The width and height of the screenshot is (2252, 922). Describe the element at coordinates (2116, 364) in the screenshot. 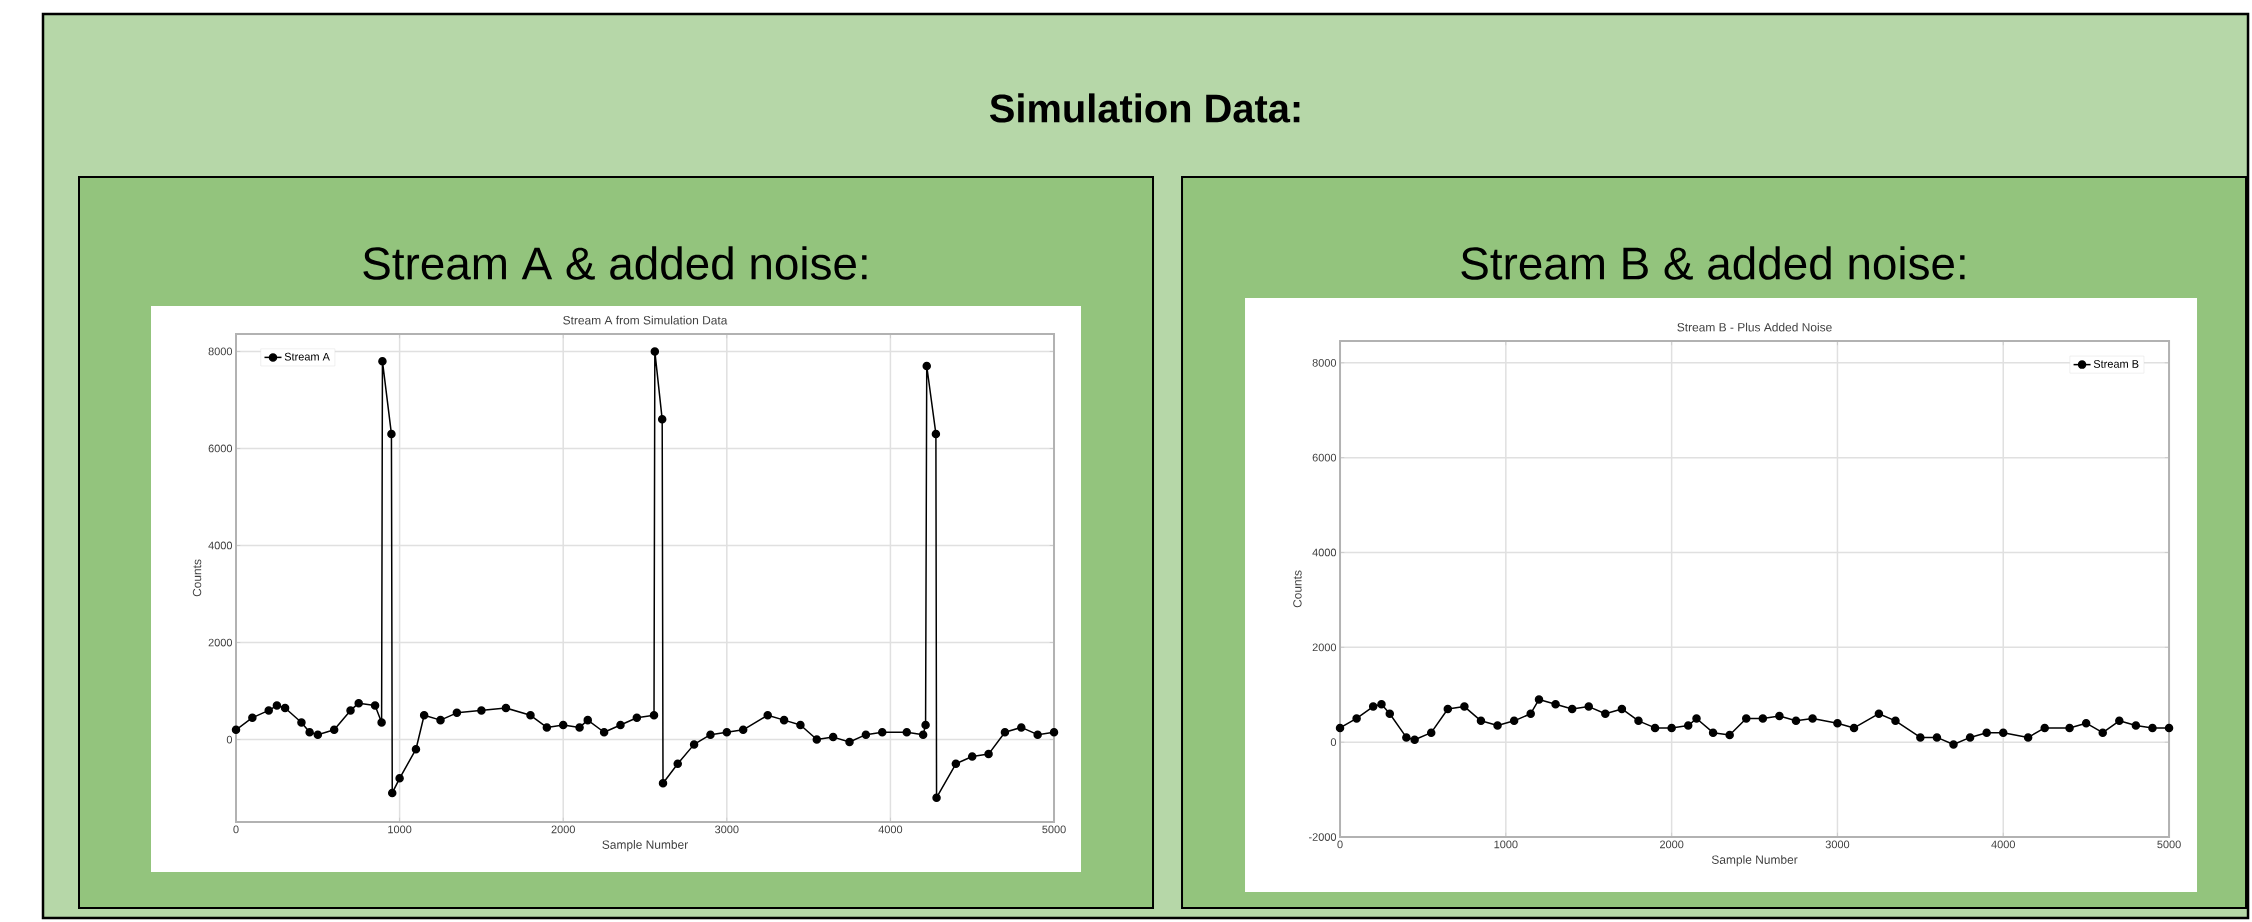

I see `legend-label: Stream B` at that location.